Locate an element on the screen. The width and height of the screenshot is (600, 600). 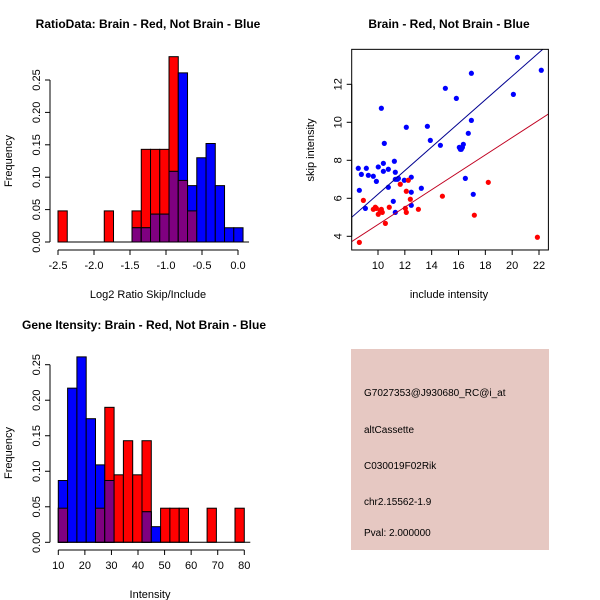
y-tick-label: 0.00 is located at coordinates (37, 241).